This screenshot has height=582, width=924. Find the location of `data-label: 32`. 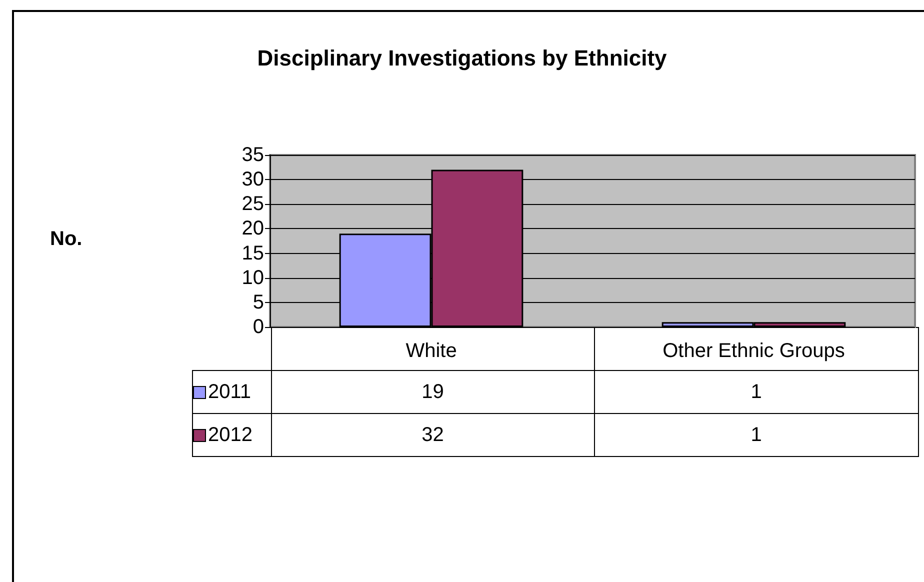

data-label: 32 is located at coordinates (432, 435).